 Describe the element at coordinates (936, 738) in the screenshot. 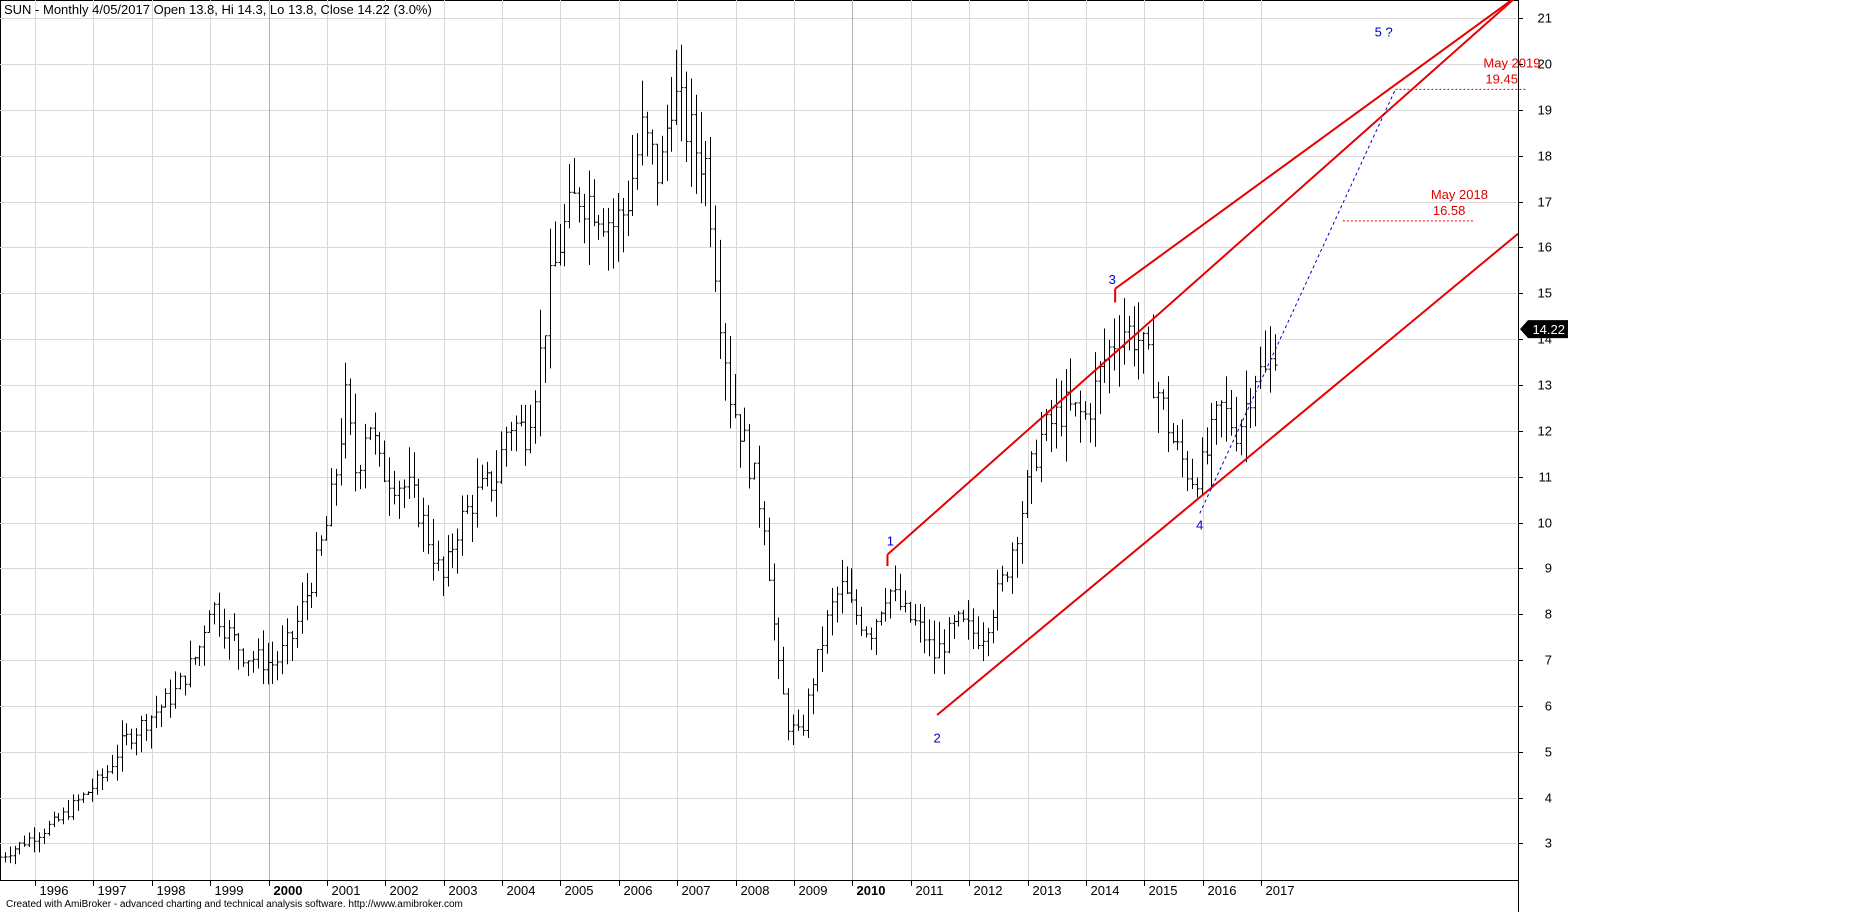

I see `wave-label: 2` at that location.